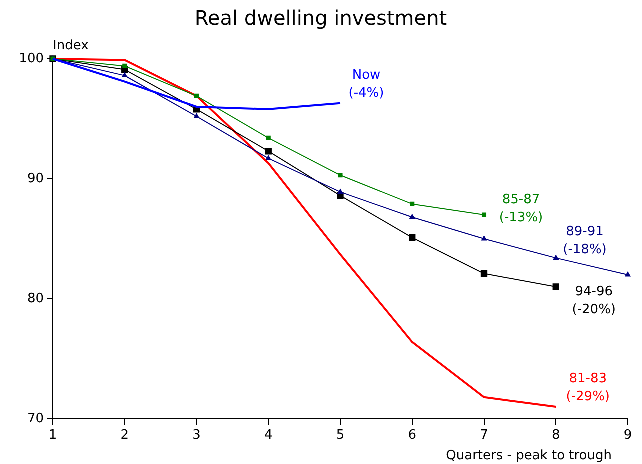 The image size is (642, 464). Describe the element at coordinates (35, 298) in the screenshot. I see `y-tick-label: 80` at that location.